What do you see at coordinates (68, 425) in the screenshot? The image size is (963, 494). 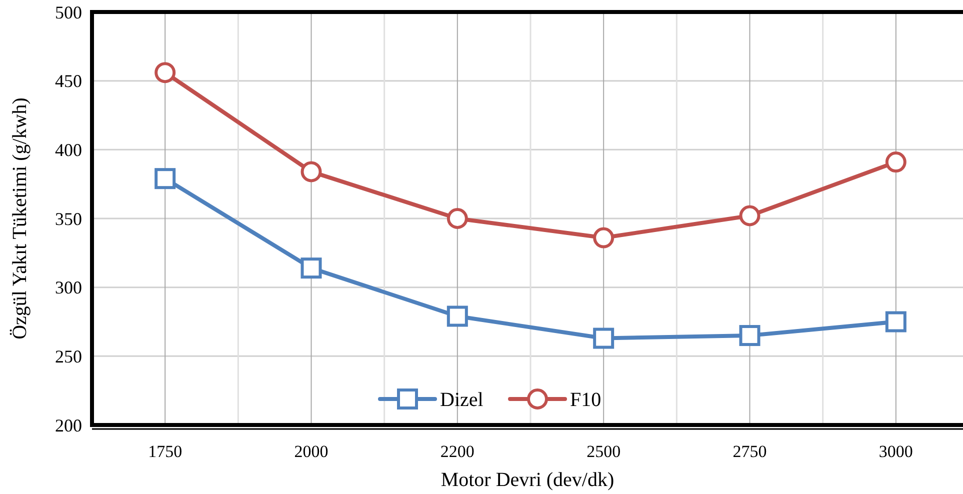 I see `y-tick-label: 200` at bounding box center [68, 425].